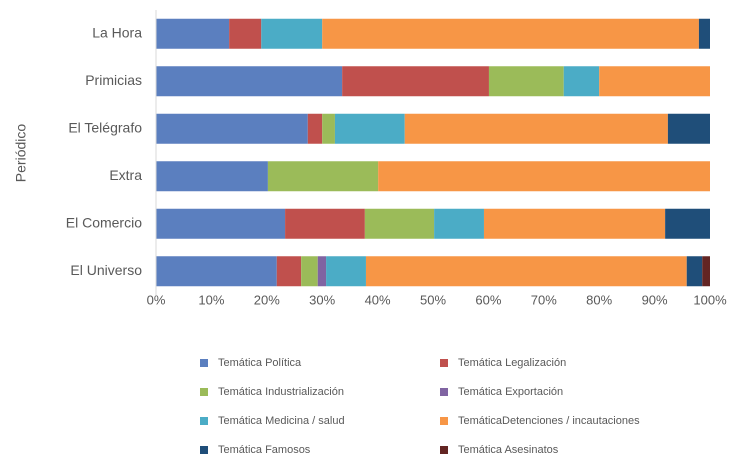 This screenshot has width=729, height=461. Describe the element at coordinates (267, 299) in the screenshot. I see `x-tick-label: 20%` at that location.